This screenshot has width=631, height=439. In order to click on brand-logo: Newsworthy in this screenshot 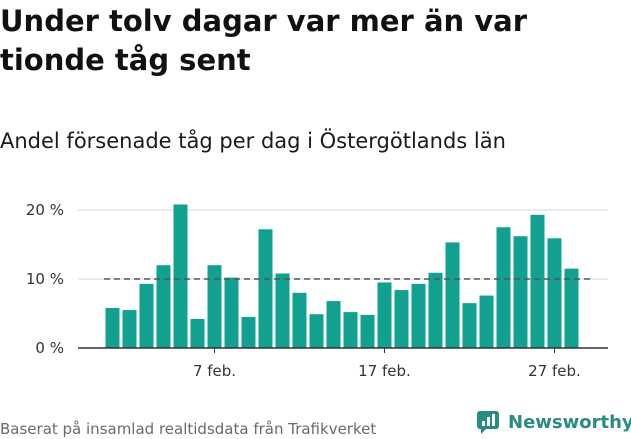, I will do `click(553, 422)`.